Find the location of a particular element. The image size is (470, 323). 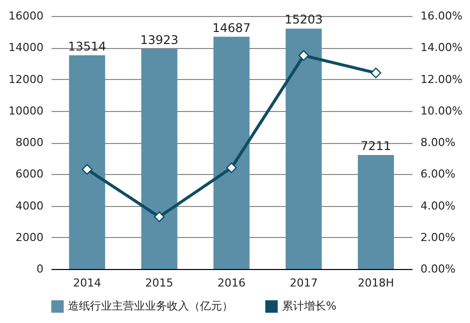

legend-label: 累计增长% is located at coordinates (309, 306).